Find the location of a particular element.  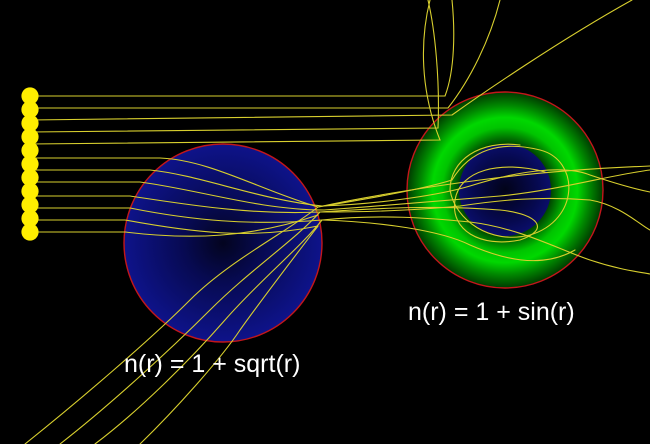

lens-right is located at coordinates (505, 190).